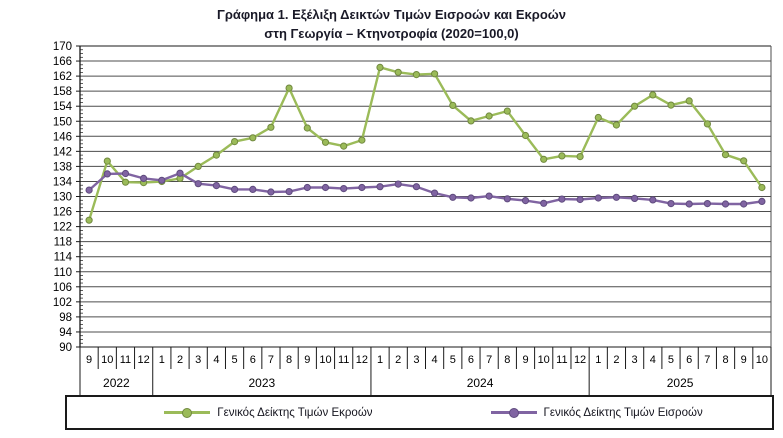  I want to click on svg-text: 162, so click(62, 77).